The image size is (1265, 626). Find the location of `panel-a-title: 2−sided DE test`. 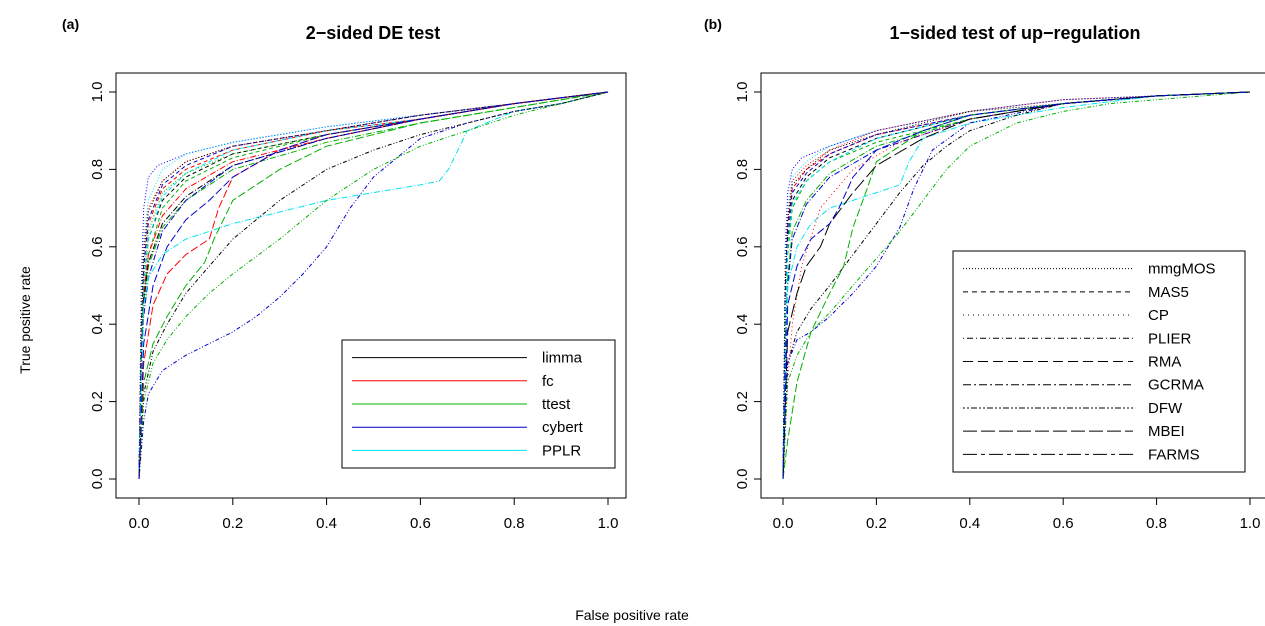

panel-a-title: 2−sided DE test is located at coordinates (373, 33).